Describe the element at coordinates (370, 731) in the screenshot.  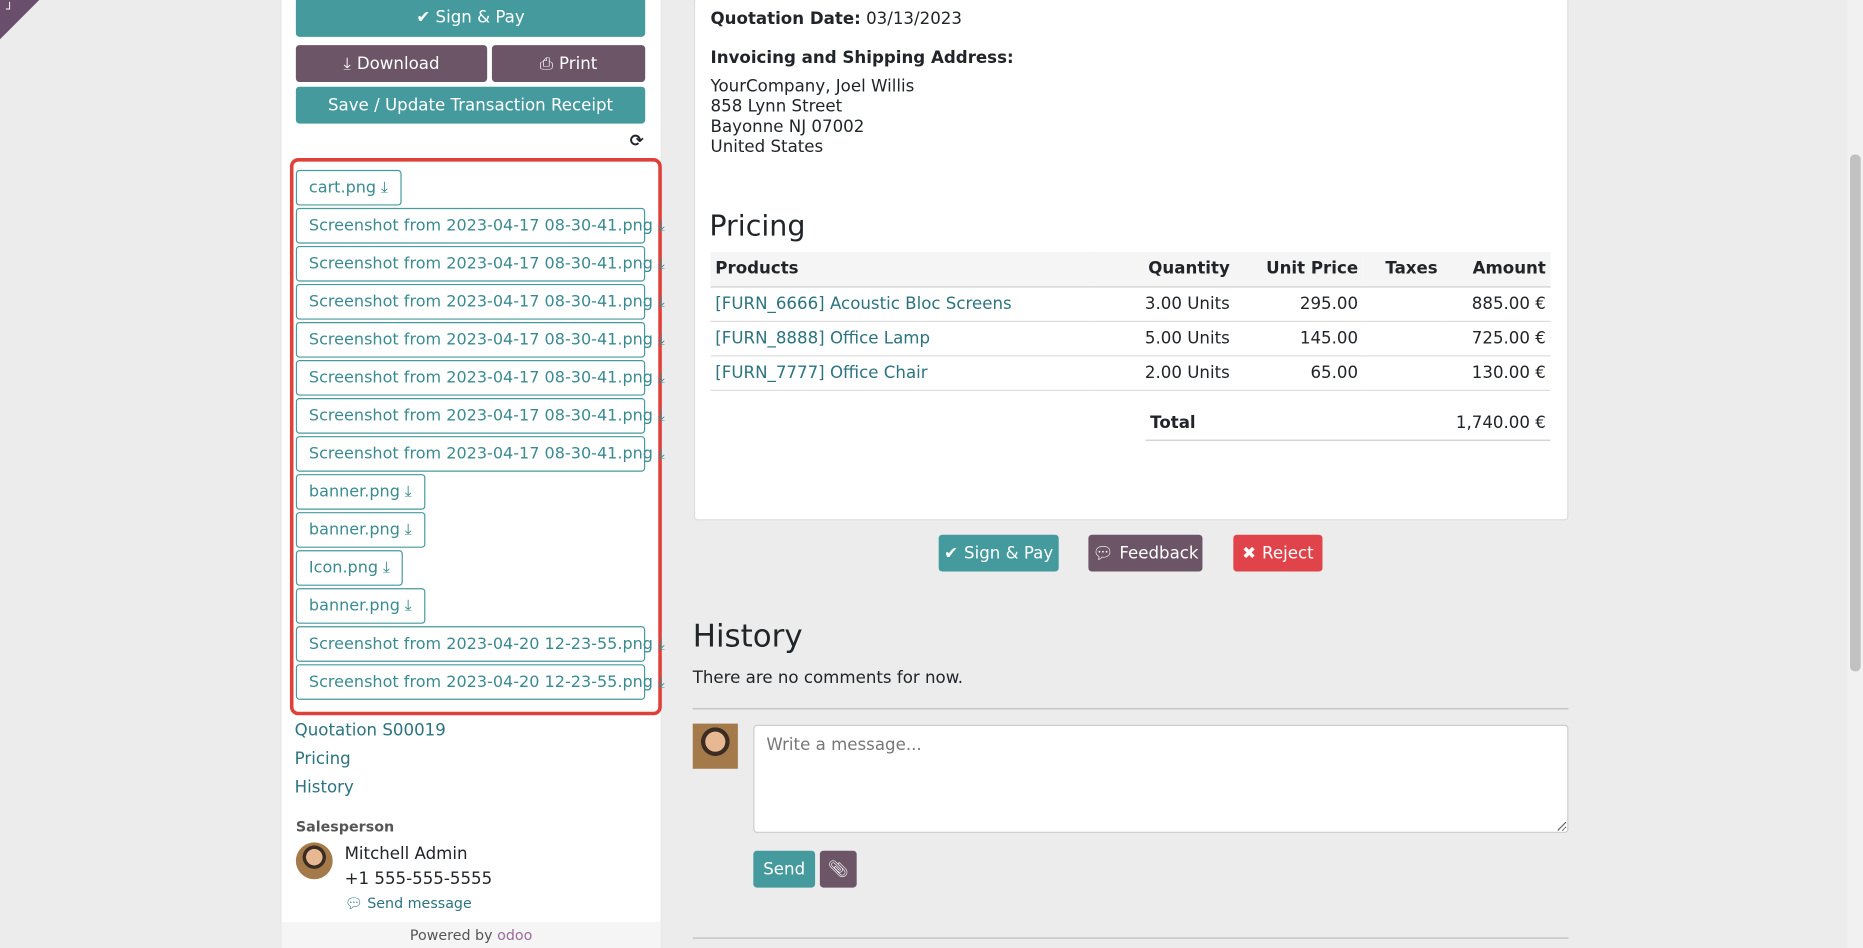
I see `nav-quotation: Quotation S00019` at that location.